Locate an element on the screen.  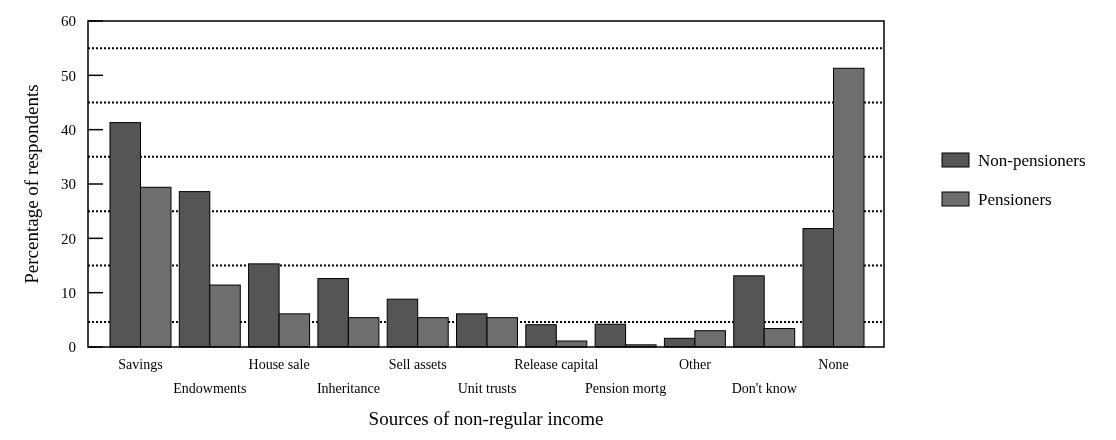
y-tick-label: 50 is located at coordinates (68, 75).